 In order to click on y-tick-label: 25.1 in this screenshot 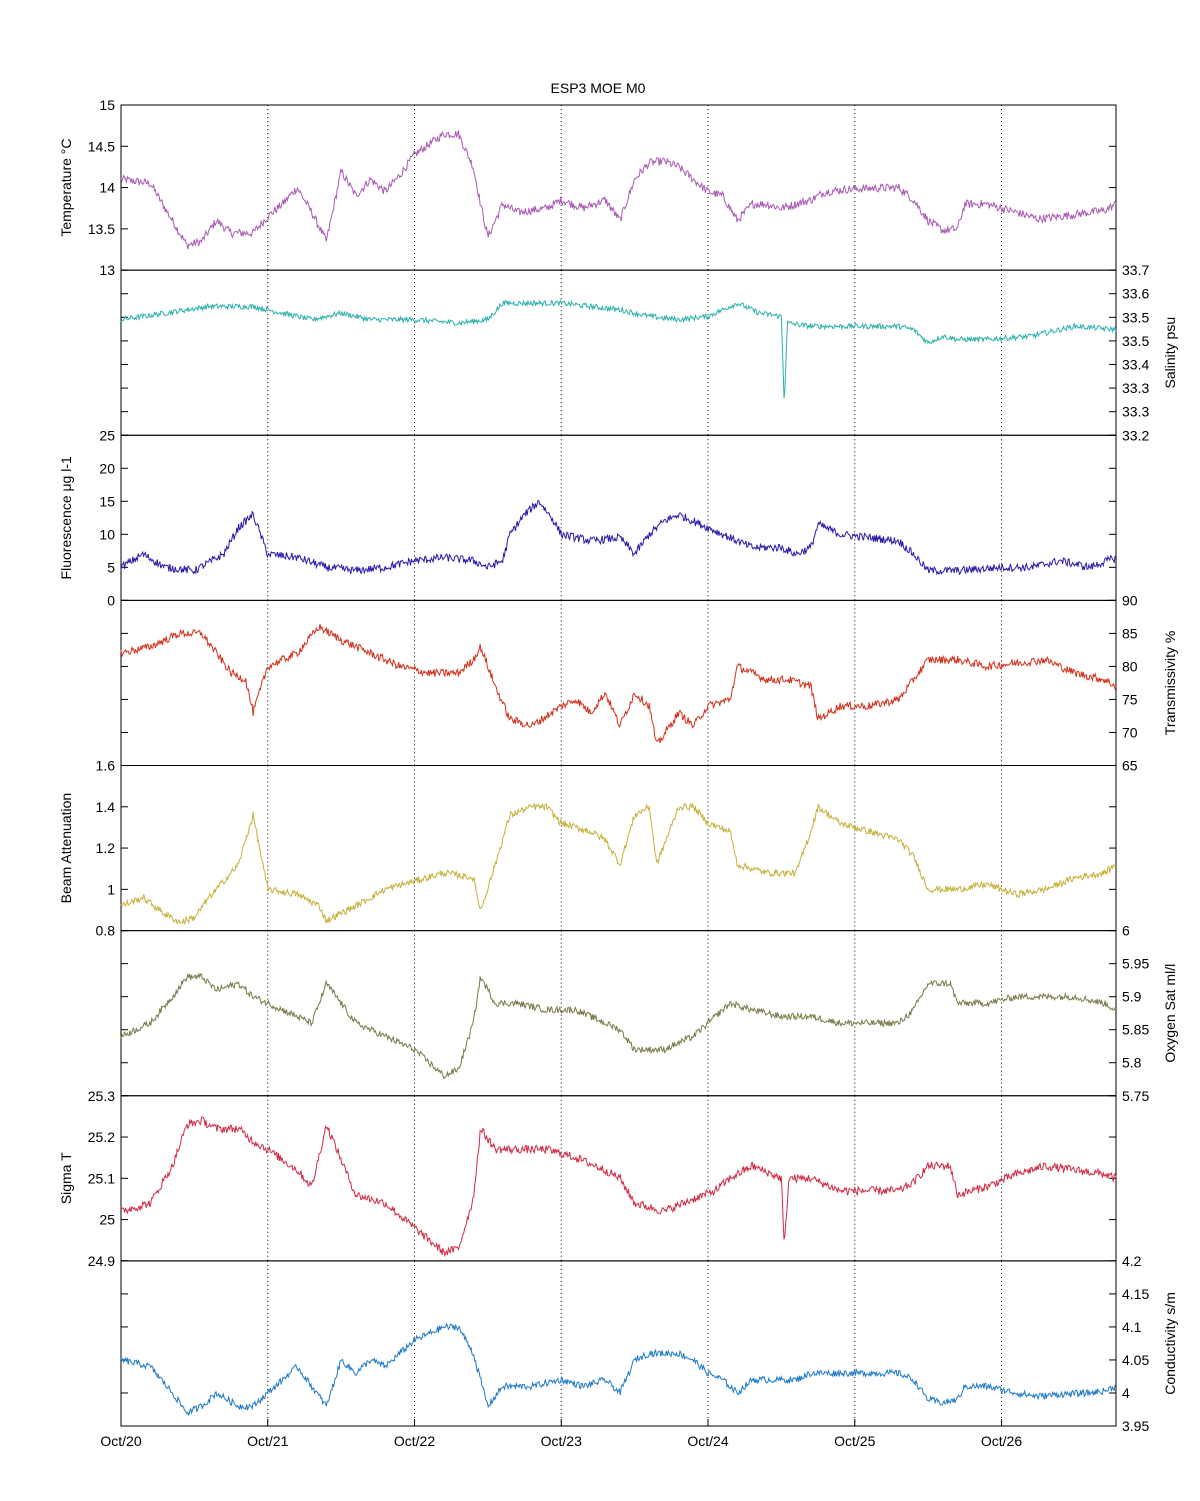, I will do `click(101, 1178)`.